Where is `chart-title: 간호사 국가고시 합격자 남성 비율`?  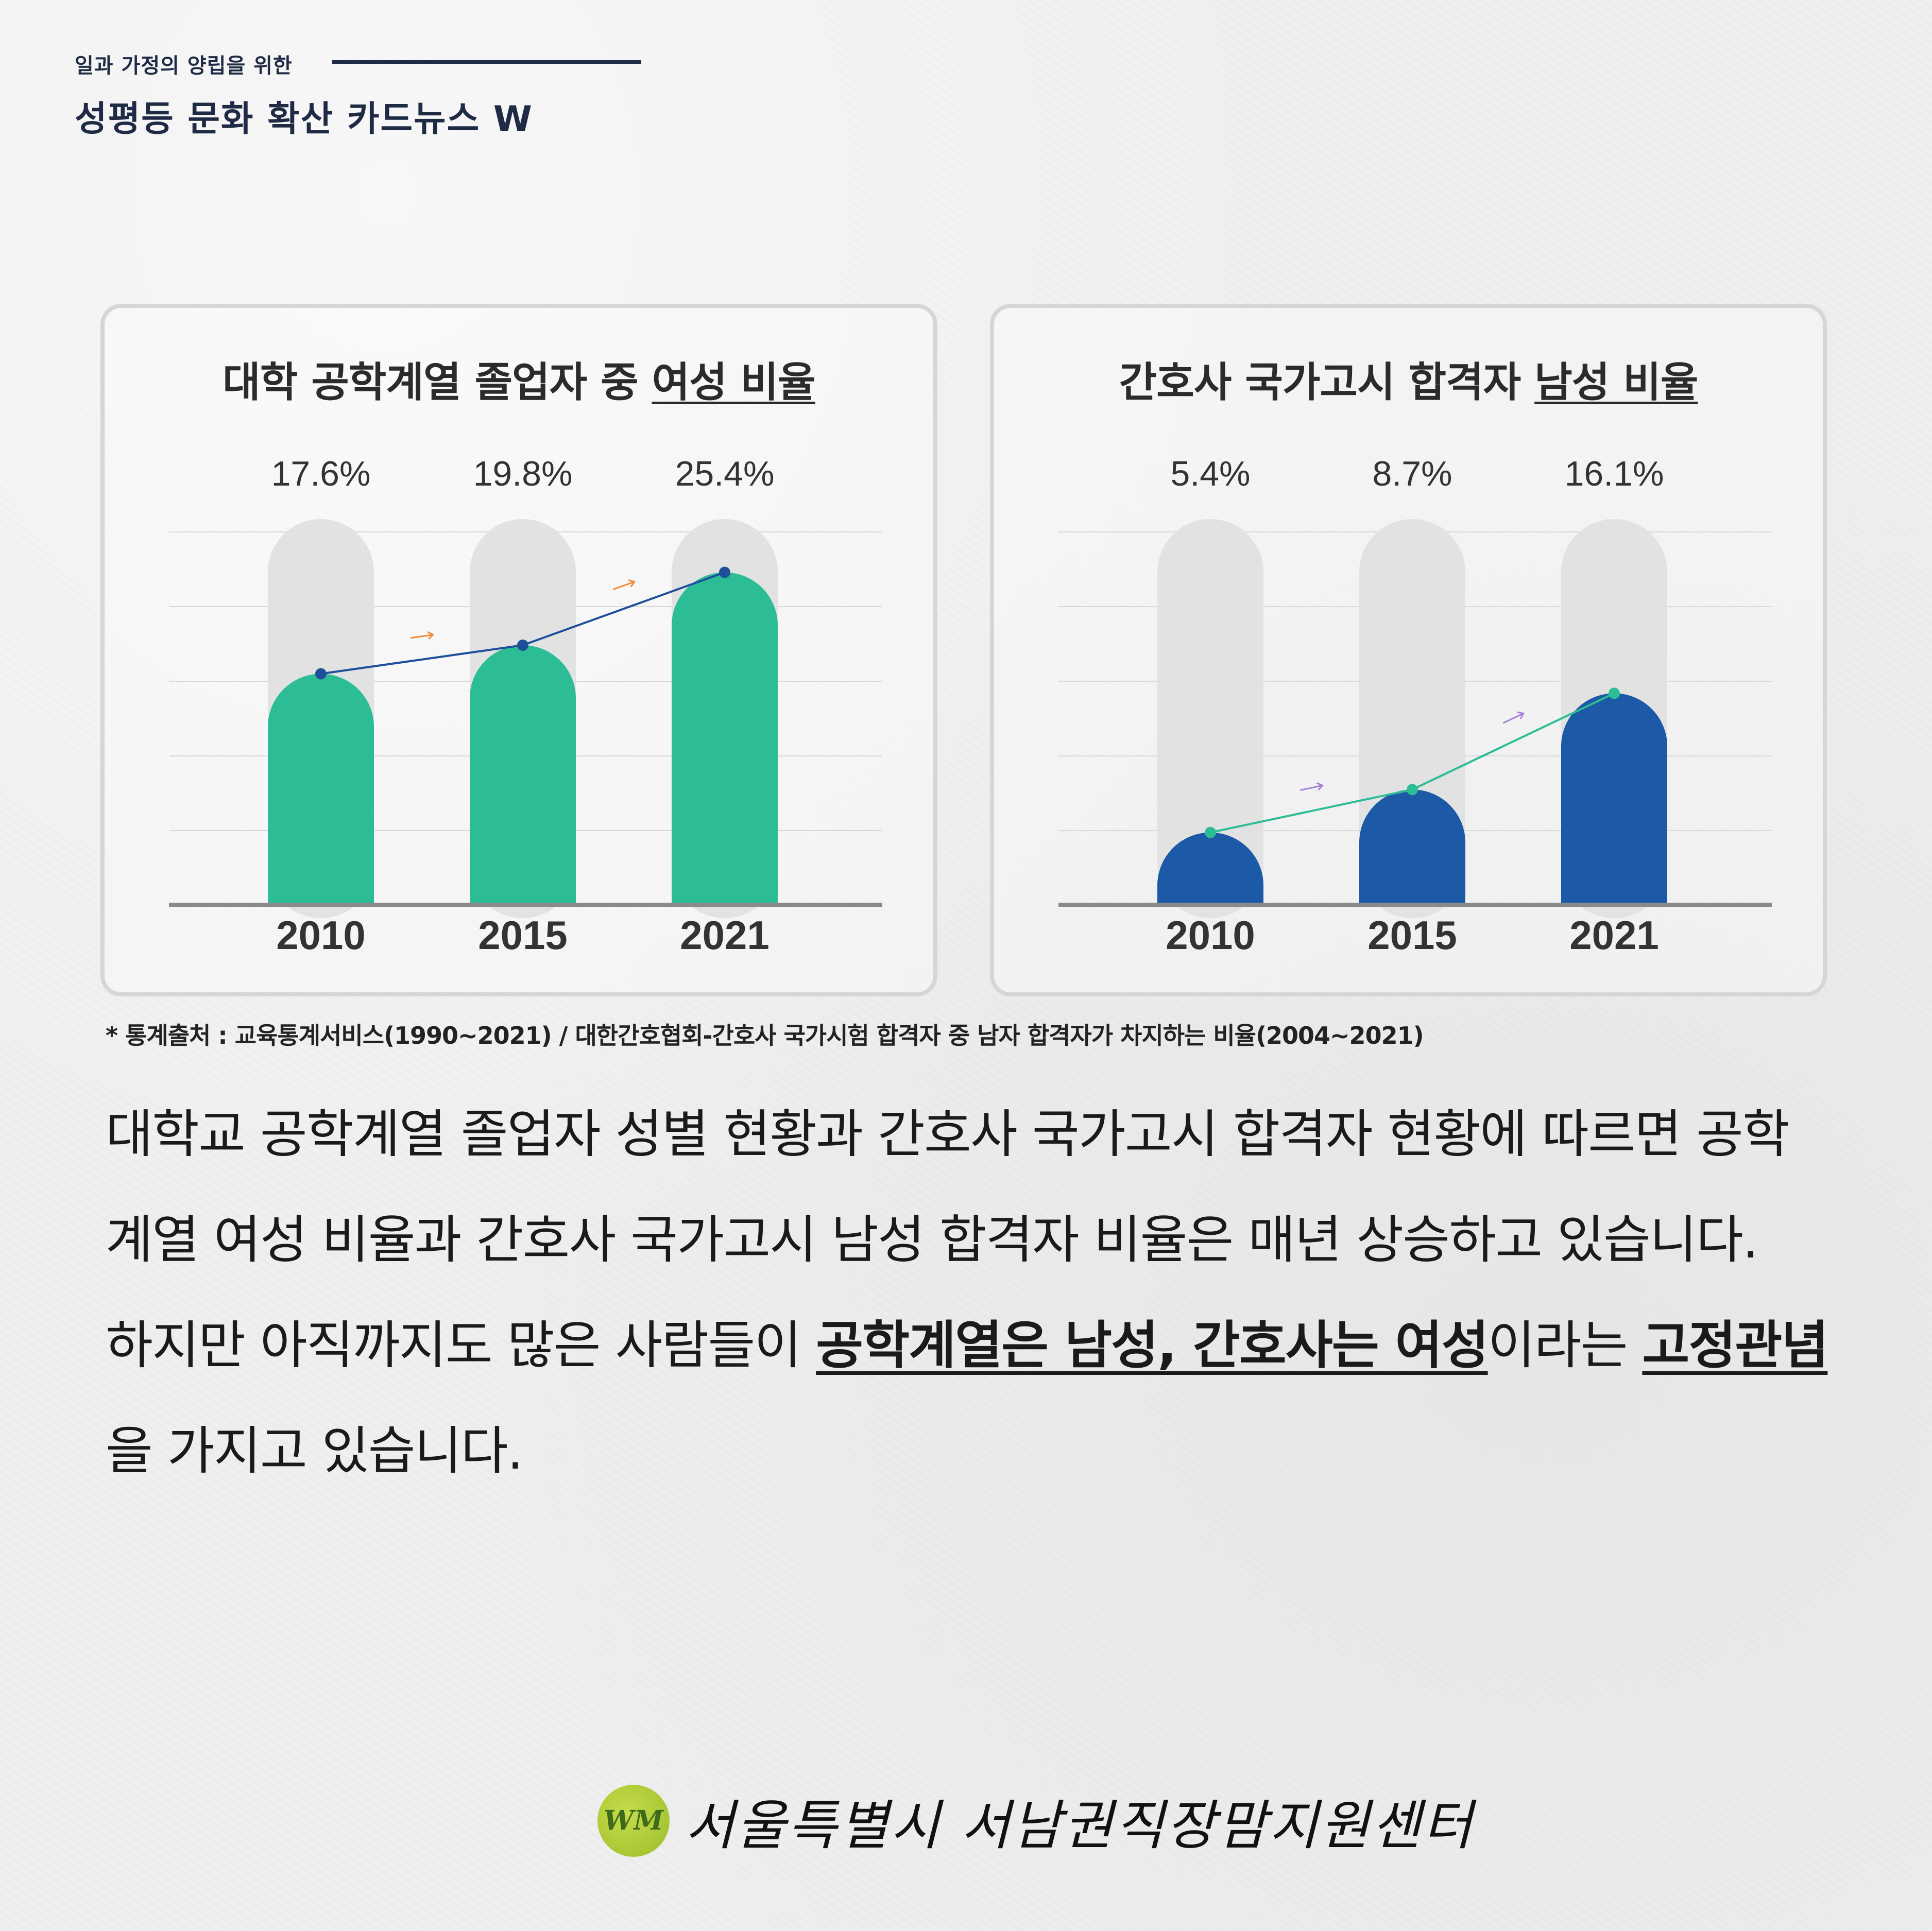 chart-title: 간호사 국가고시 합격자 남성 비율 is located at coordinates (1408, 379).